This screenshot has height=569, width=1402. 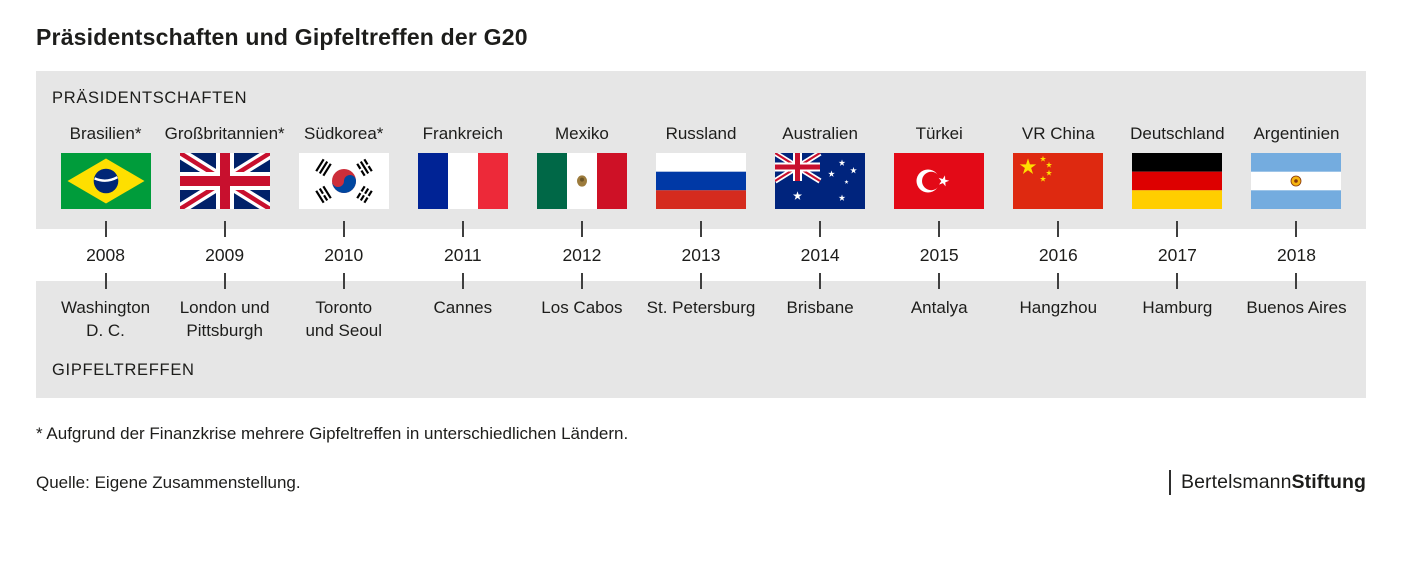 I want to click on bertelsmann-stiftung-logo: BertelsmannStiftung, so click(x=1267, y=482).